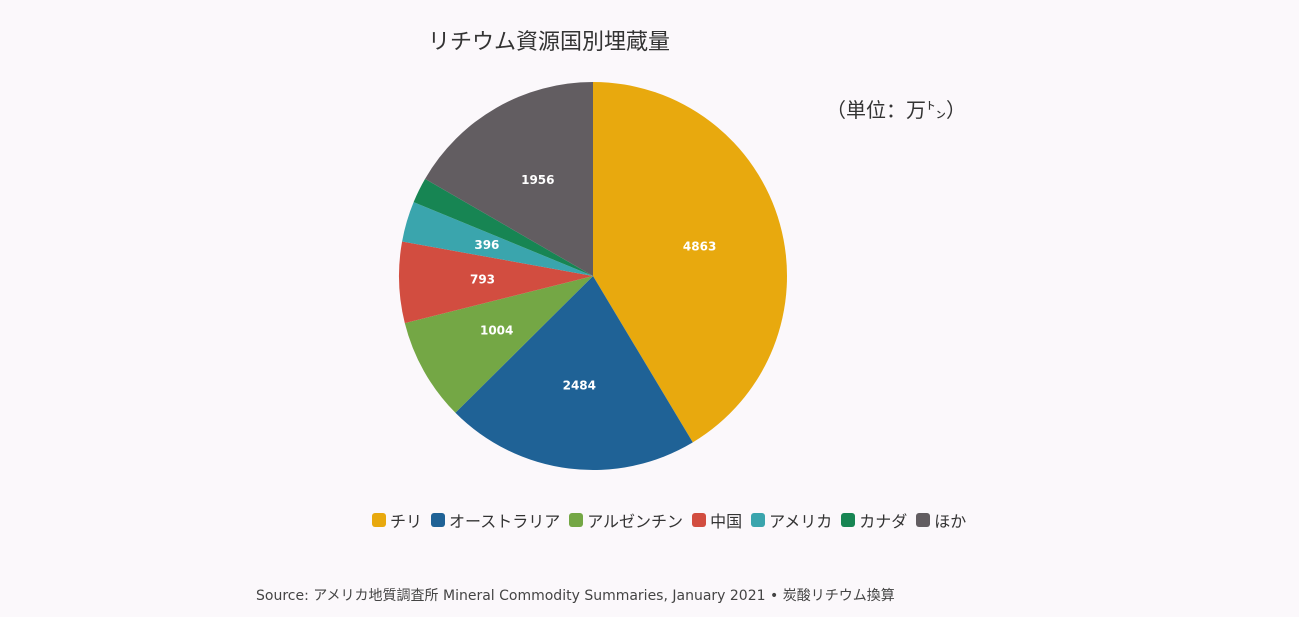 The image size is (1299, 617). What do you see at coordinates (537, 180) in the screenshot?
I see `pie-slice-label-6: 1956` at bounding box center [537, 180].